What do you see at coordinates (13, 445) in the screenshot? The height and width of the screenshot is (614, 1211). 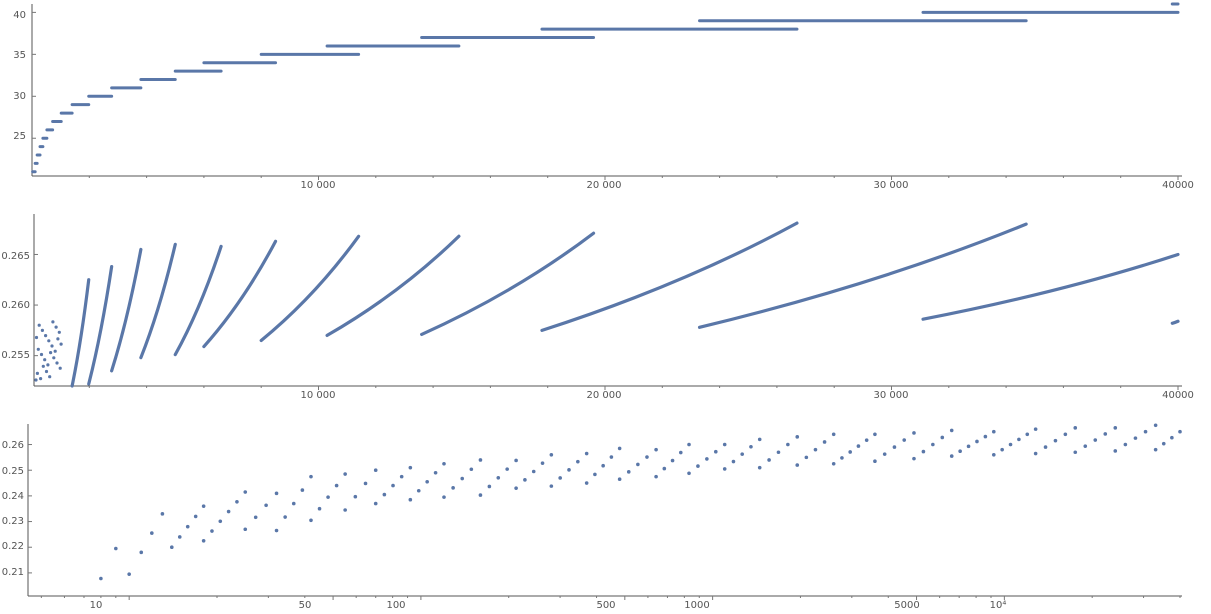 I see `bottom-ytick-label-026: 0.26` at bounding box center [13, 445].